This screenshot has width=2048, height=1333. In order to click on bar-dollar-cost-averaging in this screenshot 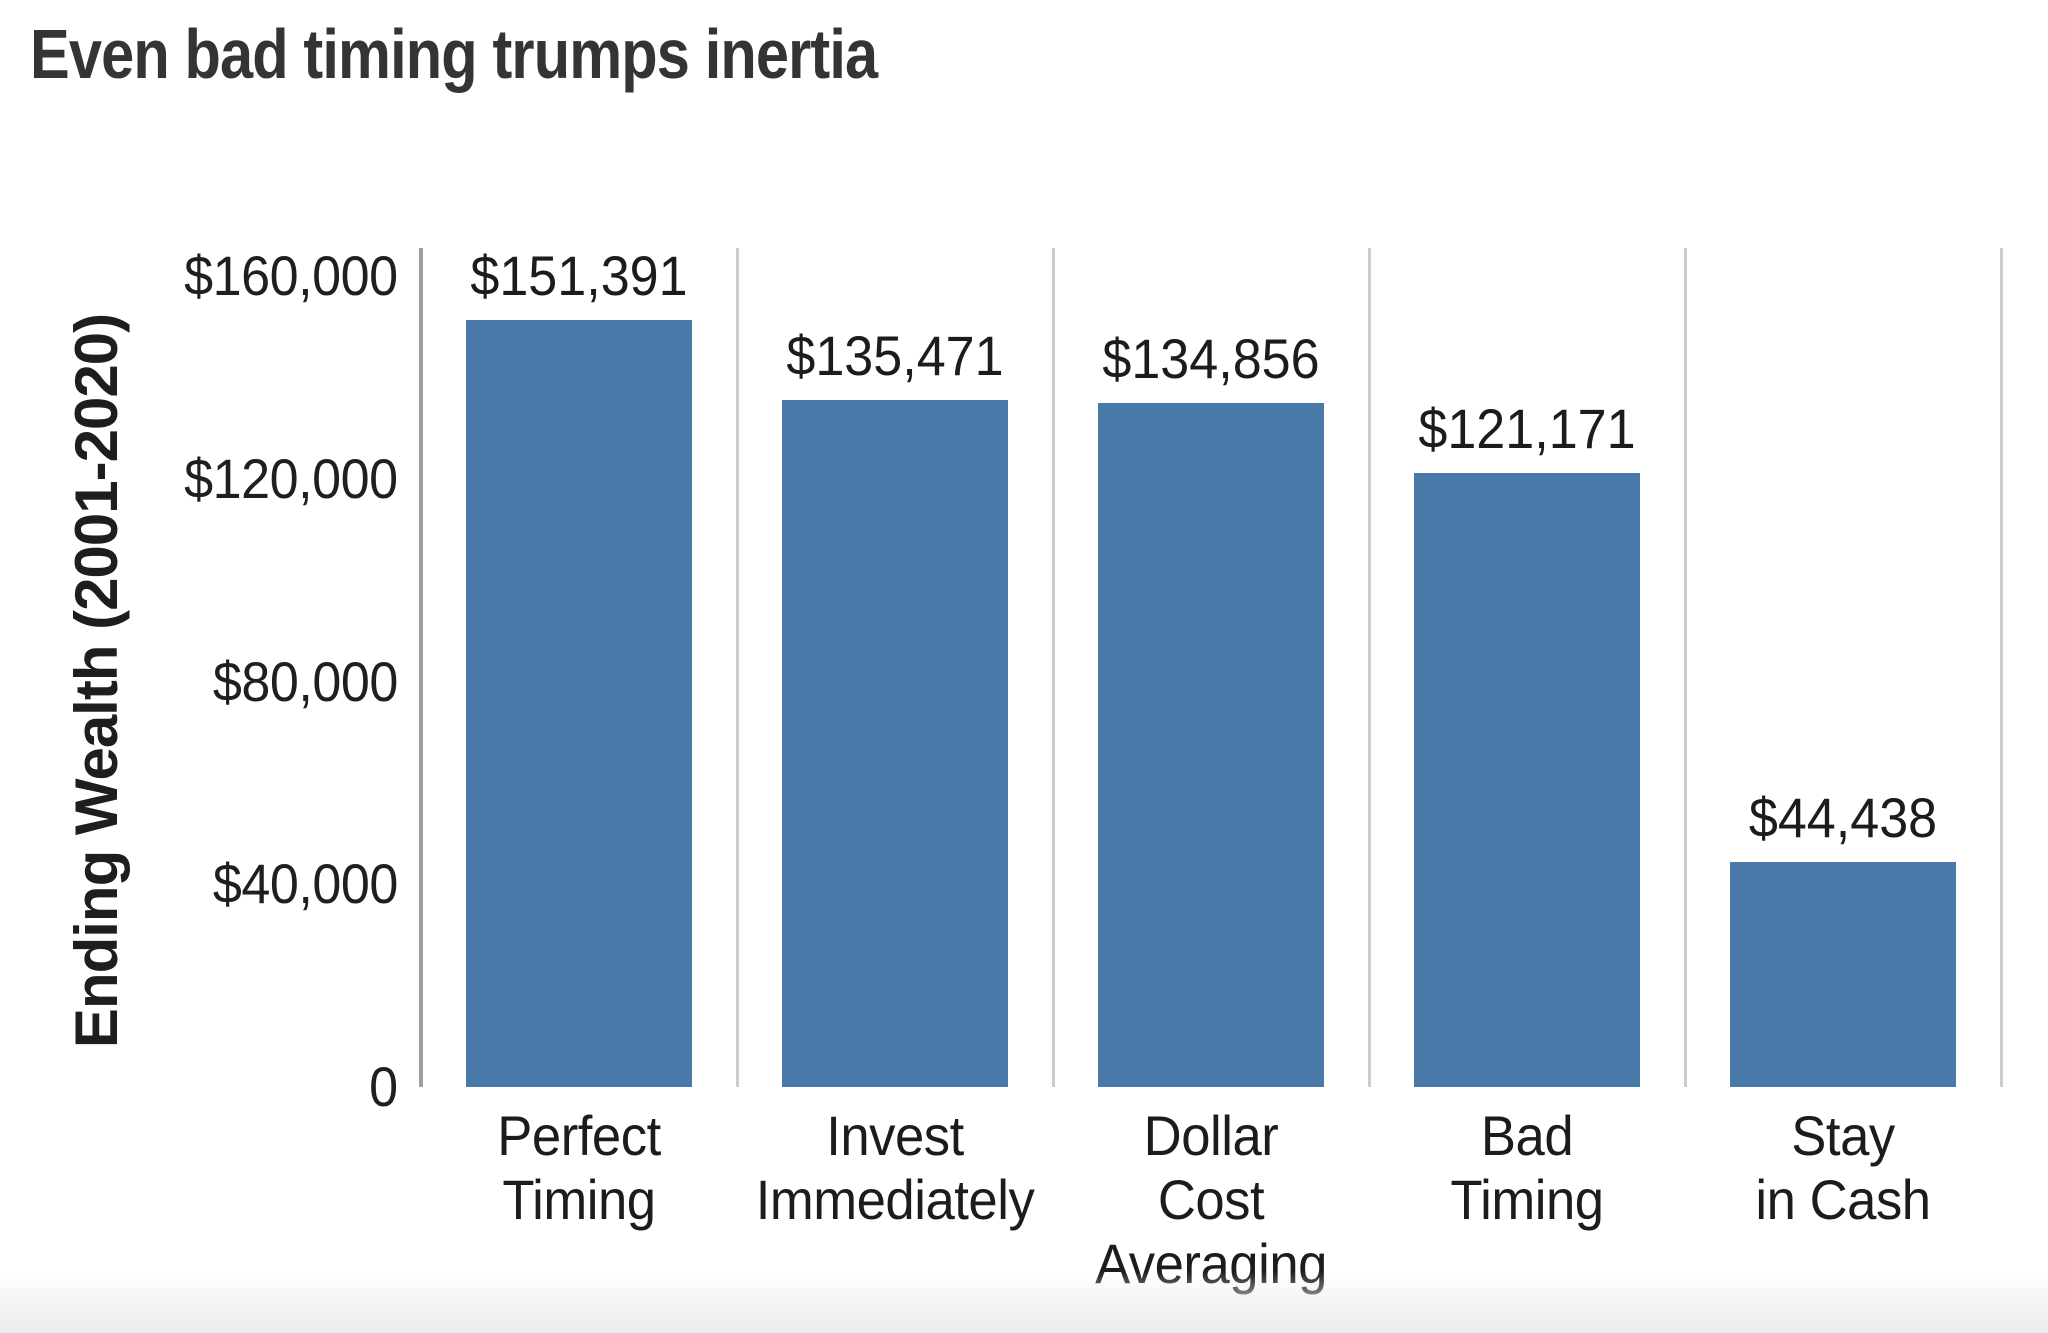, I will do `click(1211, 745)`.